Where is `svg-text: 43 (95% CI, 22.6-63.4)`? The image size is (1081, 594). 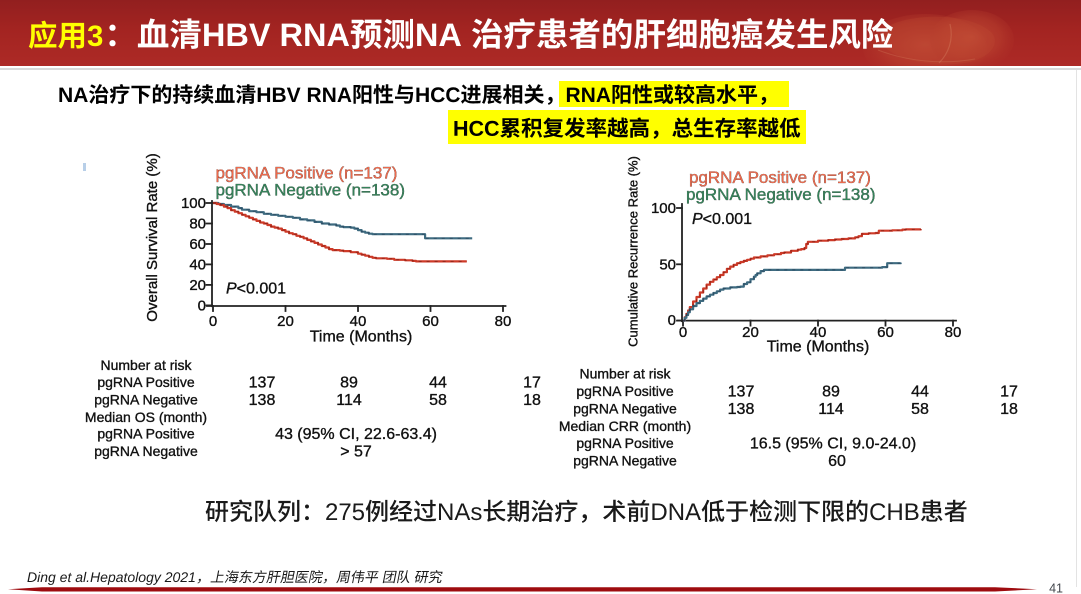 svg-text: 43 (95% CI, 22.6-63.4) is located at coordinates (356, 434).